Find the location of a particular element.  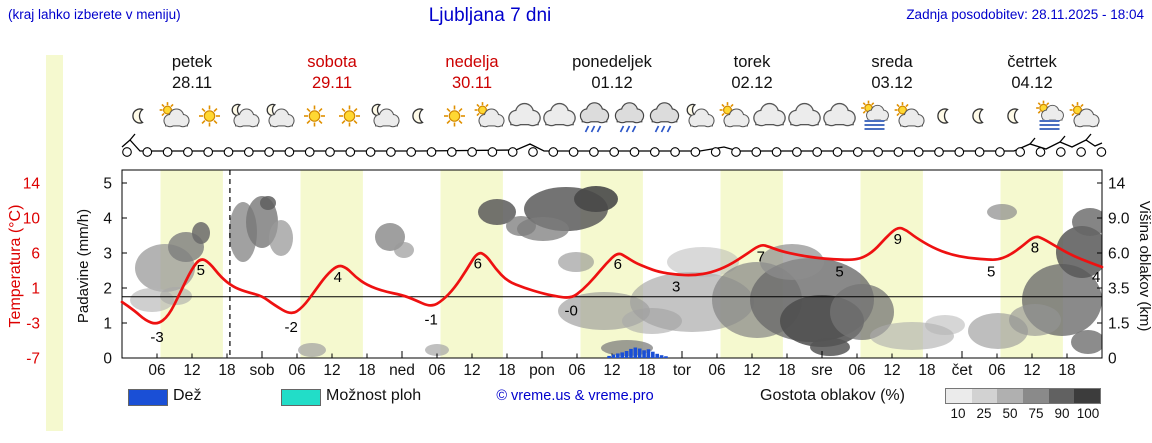

menu-hint: (kraj lahko izberete v meniju) is located at coordinates (94, 14).